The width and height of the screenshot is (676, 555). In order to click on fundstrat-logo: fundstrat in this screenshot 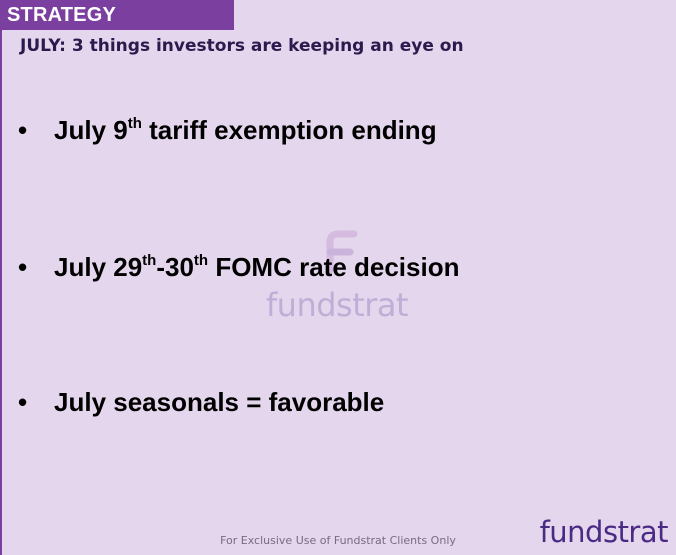, I will do `click(604, 532)`.